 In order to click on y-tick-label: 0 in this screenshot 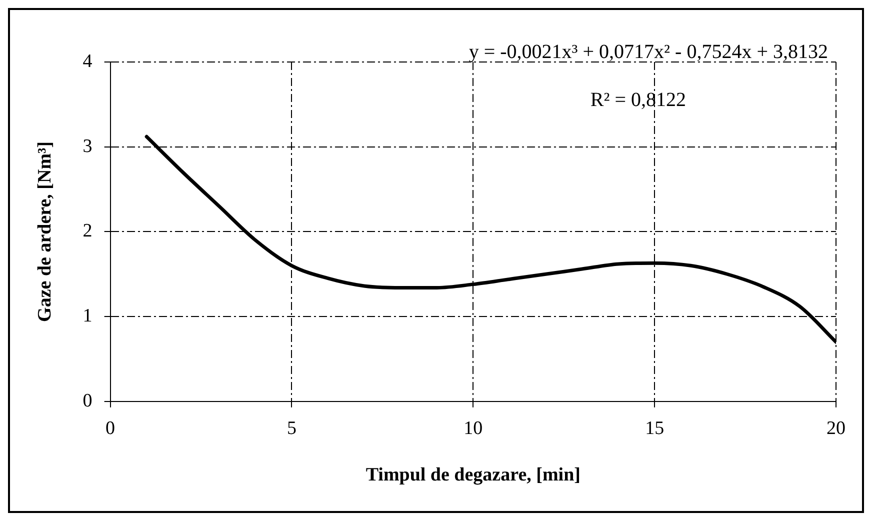, I will do `click(87, 401)`.